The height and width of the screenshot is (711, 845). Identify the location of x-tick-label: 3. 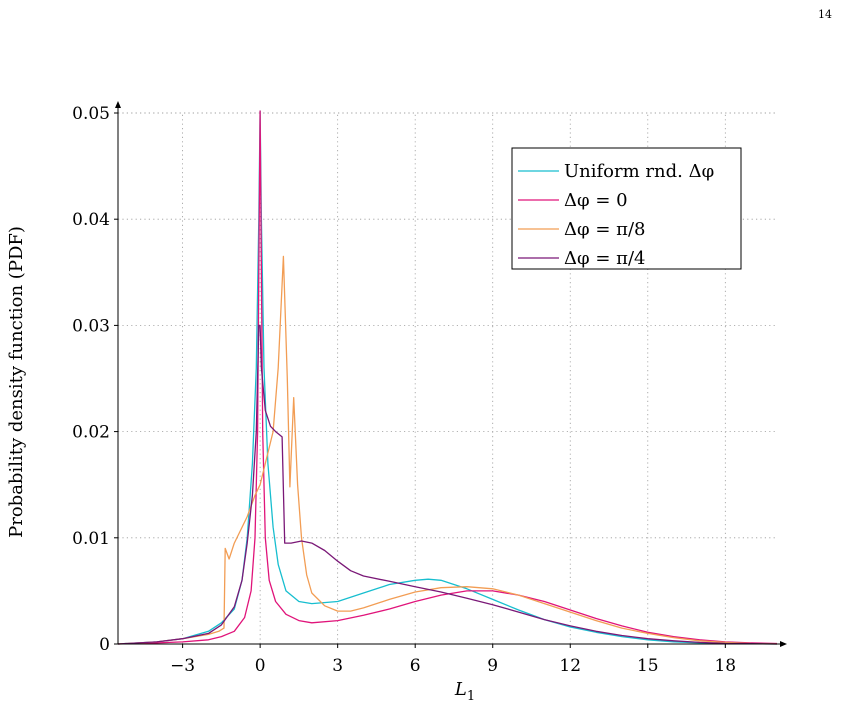
(337, 666).